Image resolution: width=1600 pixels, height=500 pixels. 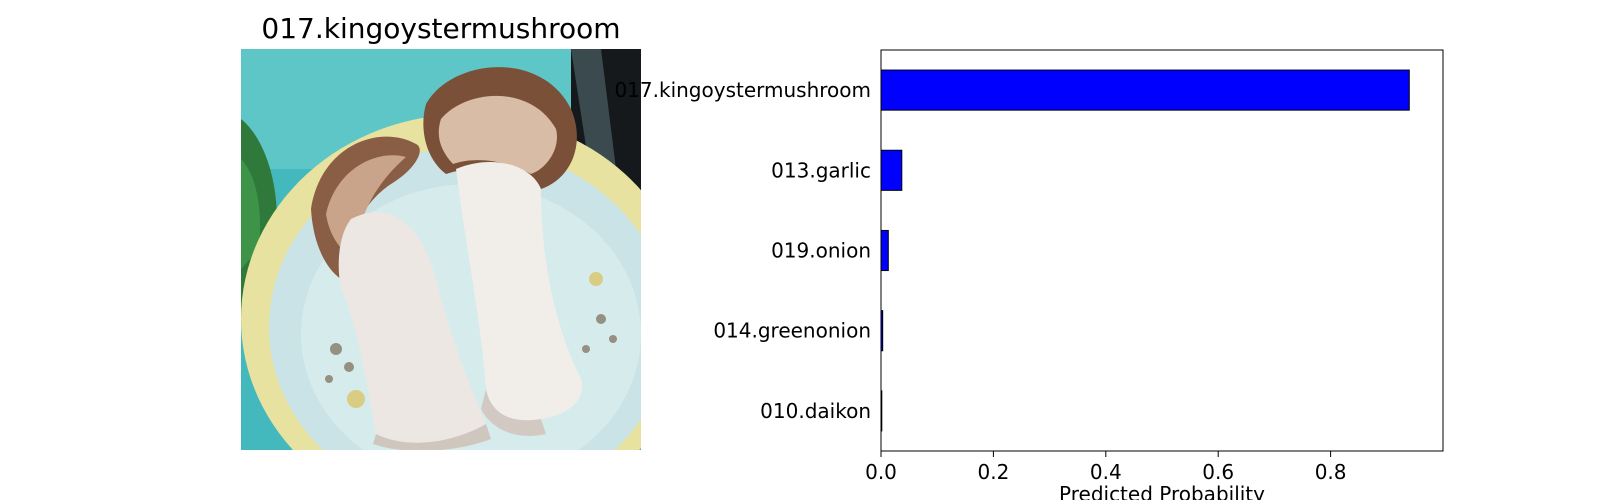 I want to click on image-title: 017.kingoystermushroom, so click(x=441, y=28).